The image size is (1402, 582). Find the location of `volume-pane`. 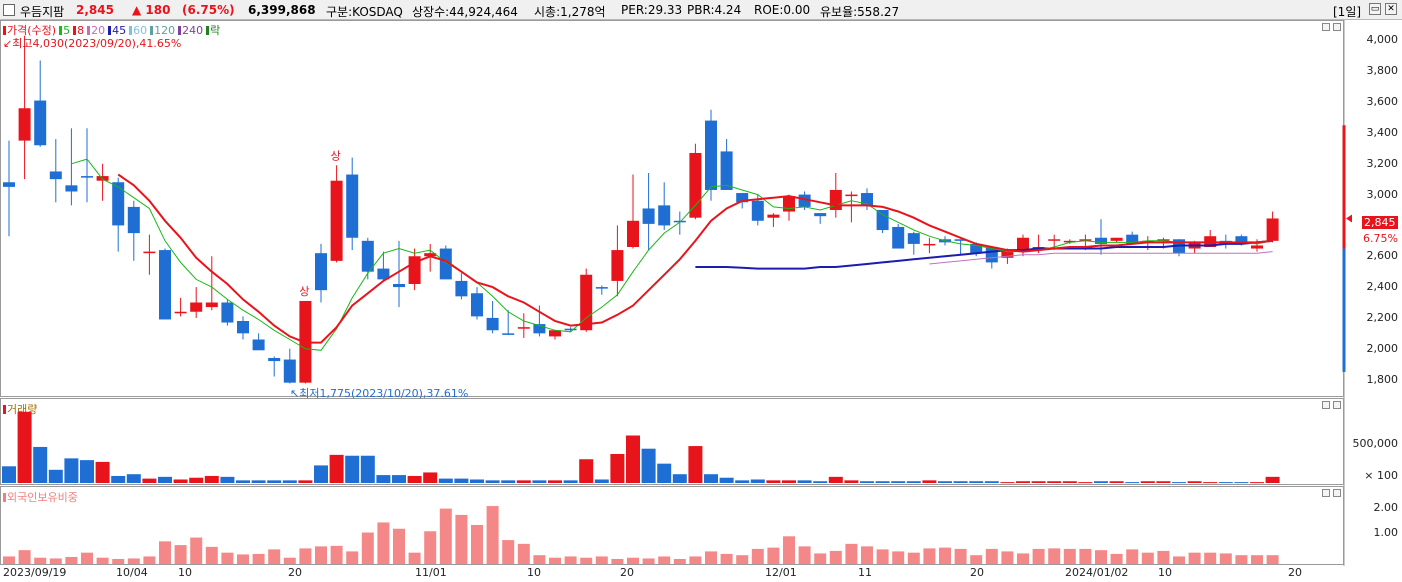

volume-pane is located at coordinates (672, 441).